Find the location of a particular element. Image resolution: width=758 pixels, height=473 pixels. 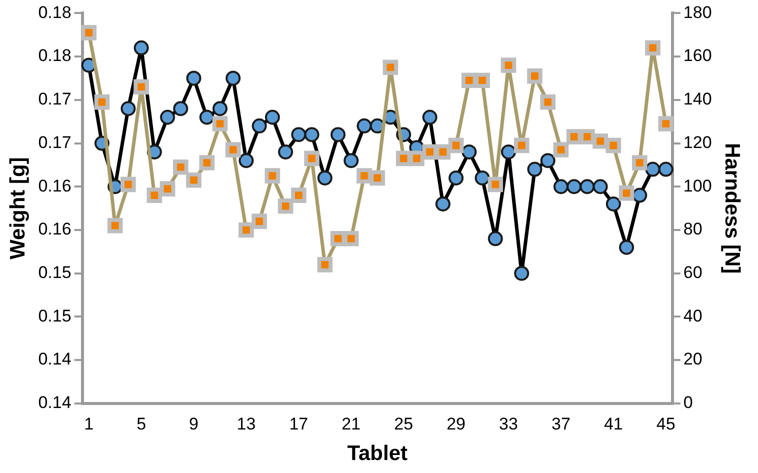

y2-tick-label: 80 is located at coordinates (692, 229).